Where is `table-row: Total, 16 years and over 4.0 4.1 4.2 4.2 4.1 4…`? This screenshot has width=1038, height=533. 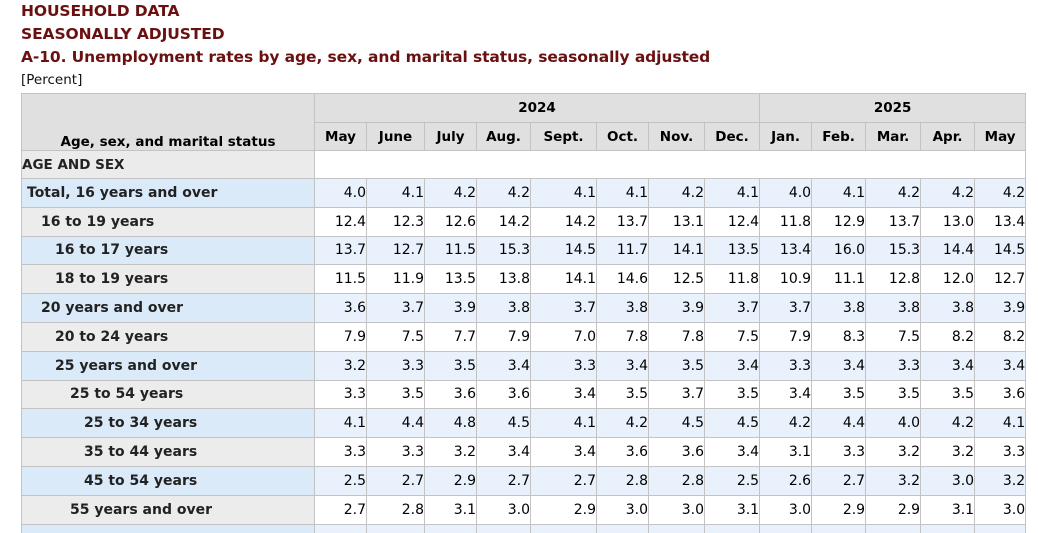
table-row: Total, 16 years and over 4.0 4.1 4.2 4.2 4.1 4… is located at coordinates (524, 193).